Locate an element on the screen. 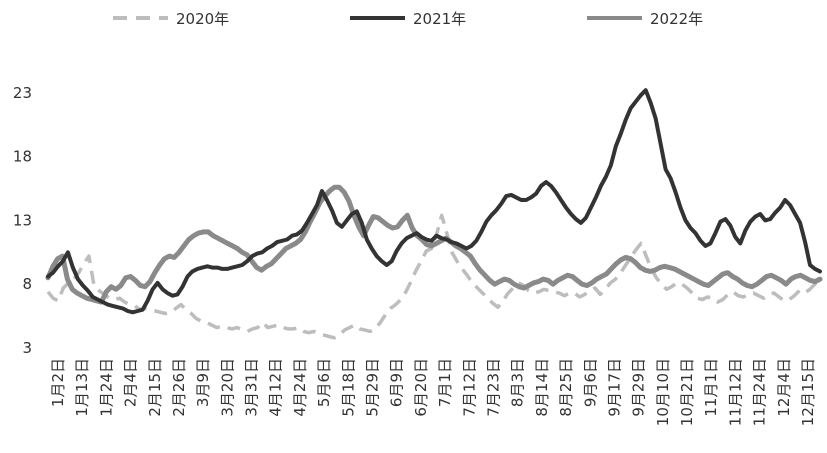  y-tick-label: 8 is located at coordinates (27, 284).